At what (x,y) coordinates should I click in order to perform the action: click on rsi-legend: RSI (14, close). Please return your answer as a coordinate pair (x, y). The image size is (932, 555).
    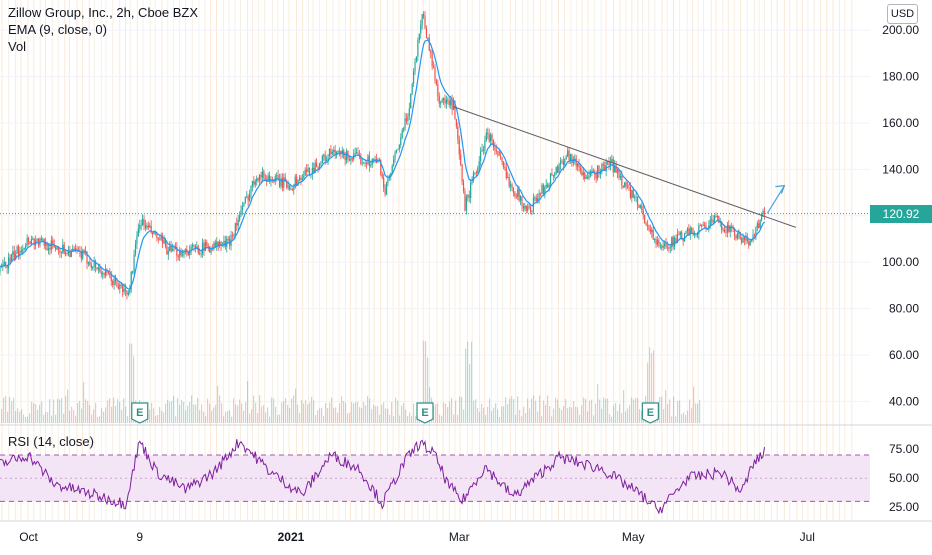
    Looking at the image, I should click on (51, 441).